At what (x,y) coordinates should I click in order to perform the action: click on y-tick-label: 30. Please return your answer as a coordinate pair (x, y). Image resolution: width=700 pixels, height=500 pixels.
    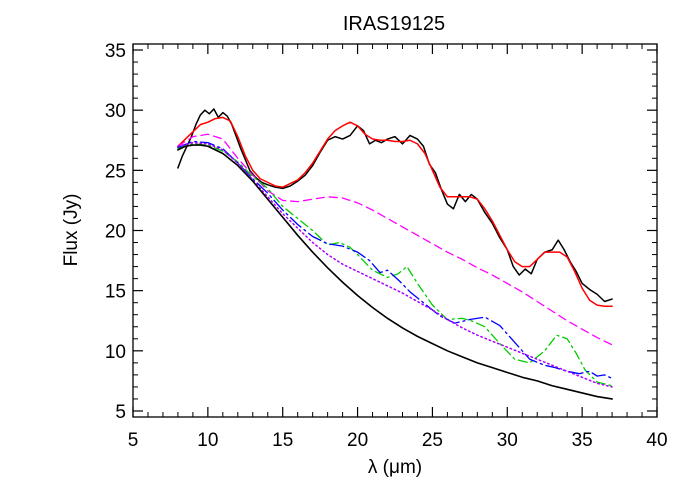
    Looking at the image, I should click on (115, 111).